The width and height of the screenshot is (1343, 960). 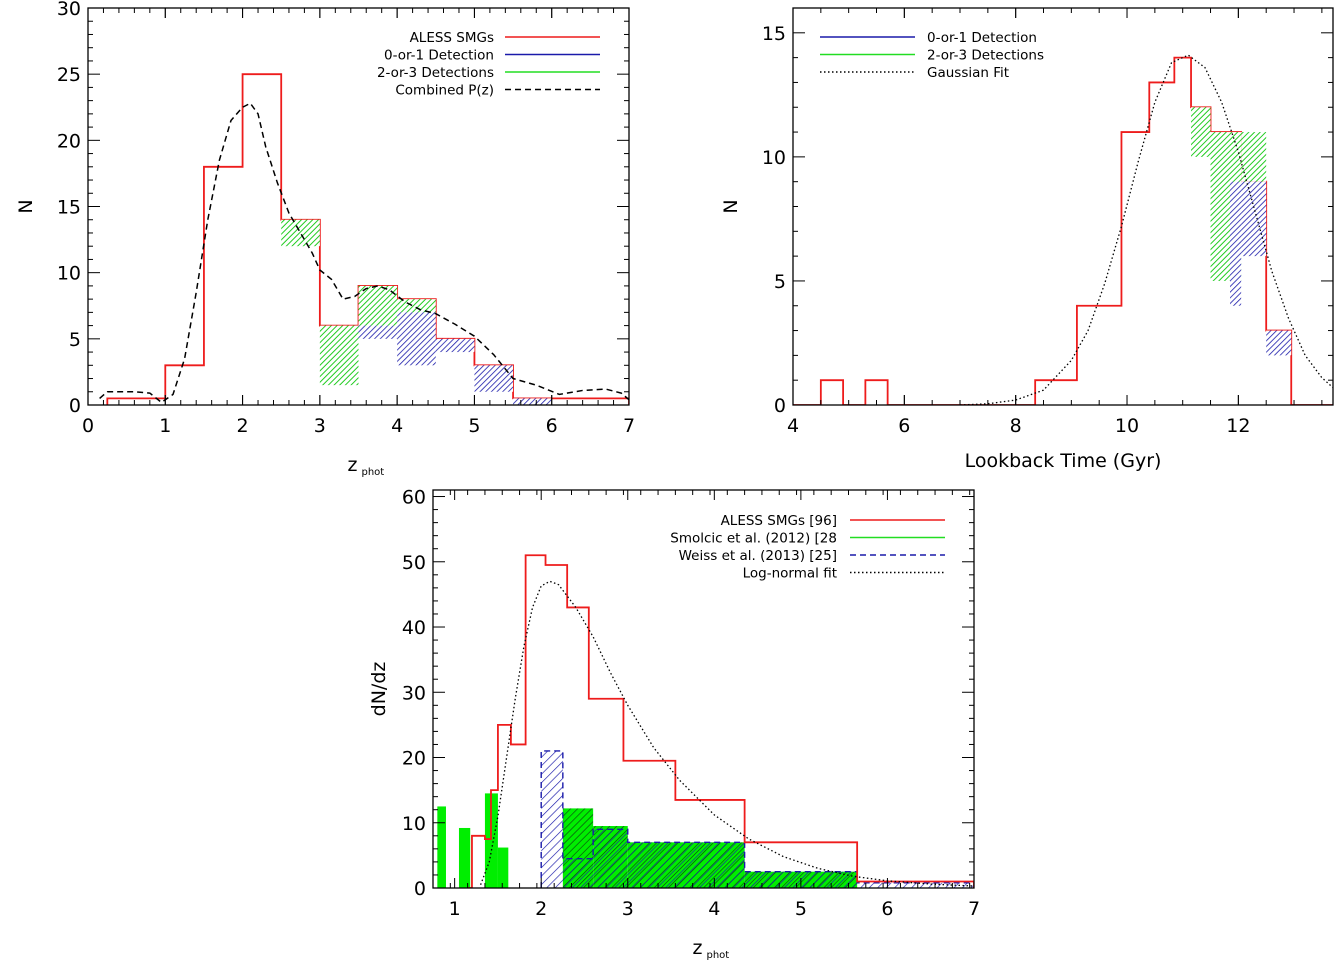 I want to click on x-tick-label: 0, so click(x=88, y=426).